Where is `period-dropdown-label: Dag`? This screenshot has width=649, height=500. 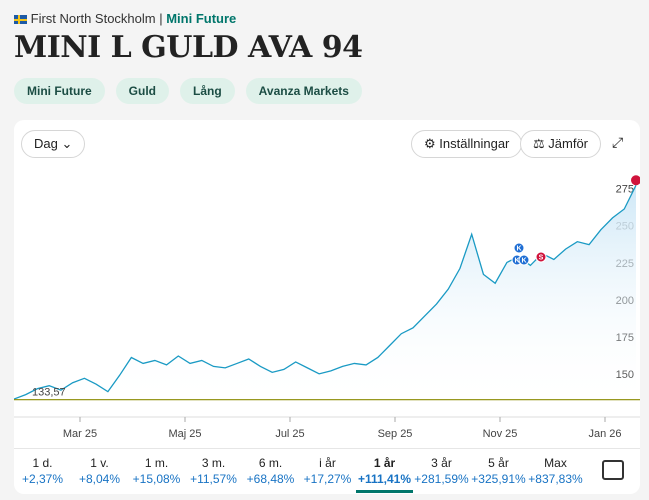 period-dropdown-label: Dag is located at coordinates (46, 143).